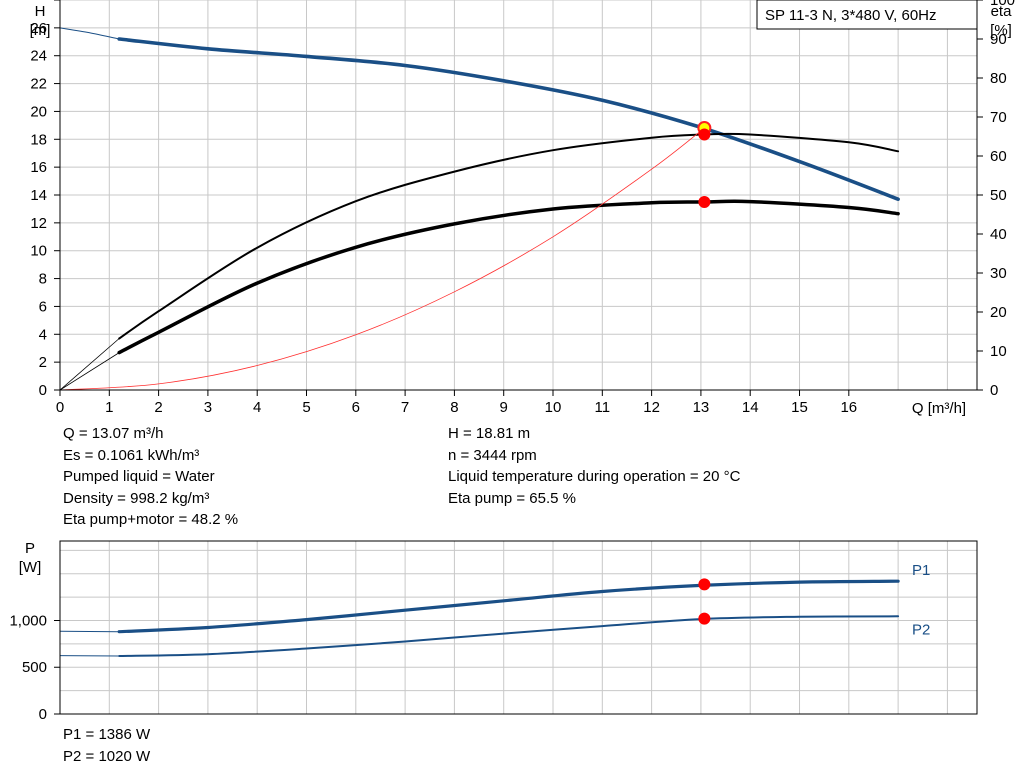 The image size is (1024, 781). Describe the element at coordinates (508, 606) in the screenshot. I see `series-P1` at that location.